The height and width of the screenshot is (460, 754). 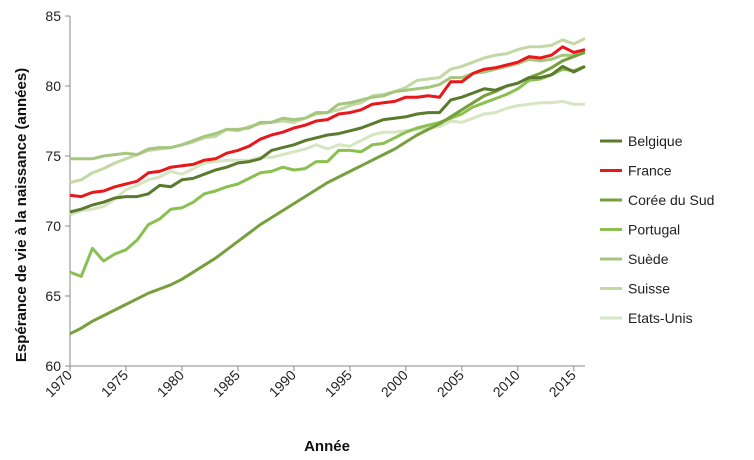 I want to click on x-tick-label-2: 1980, so click(x=170, y=383).